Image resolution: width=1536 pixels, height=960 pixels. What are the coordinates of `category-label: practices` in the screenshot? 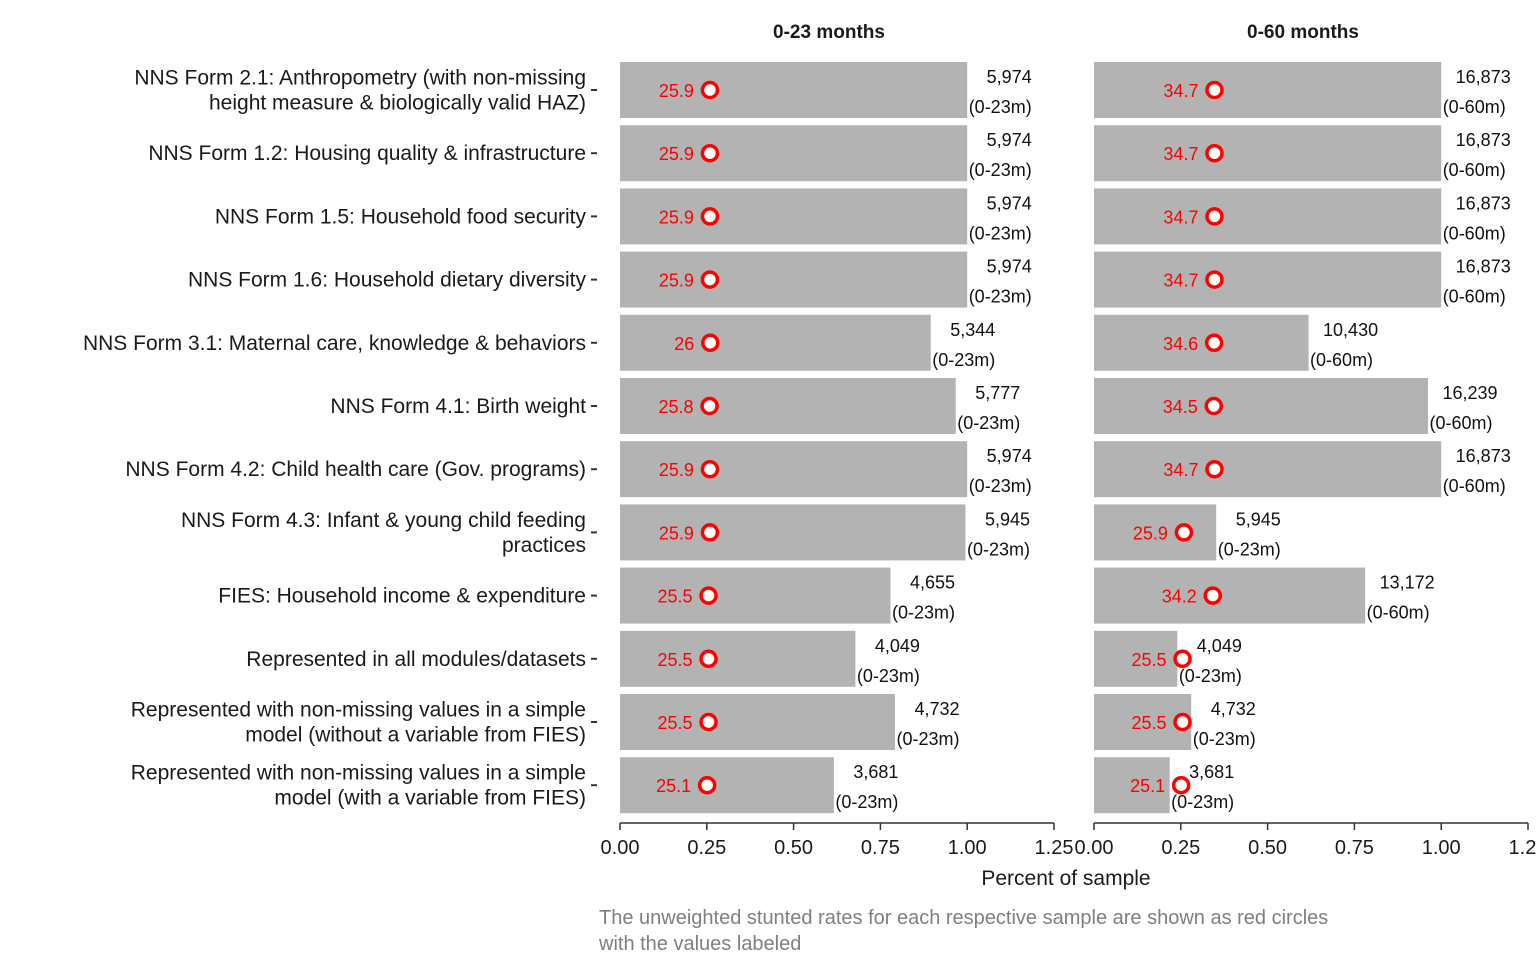 It's located at (544, 545).